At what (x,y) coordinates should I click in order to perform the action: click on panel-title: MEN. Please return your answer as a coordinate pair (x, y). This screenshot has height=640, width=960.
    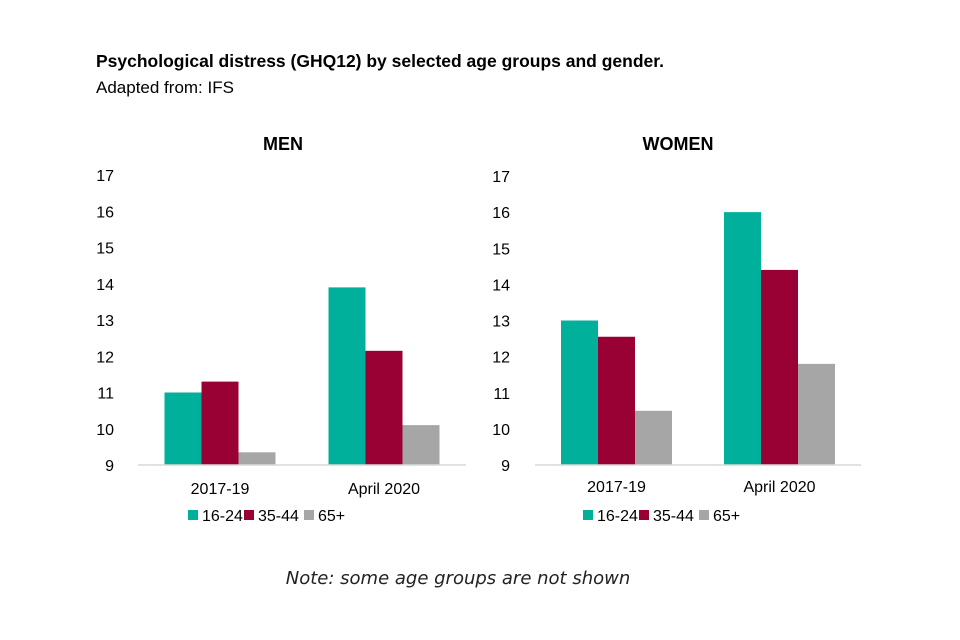
    Looking at the image, I should click on (283, 144).